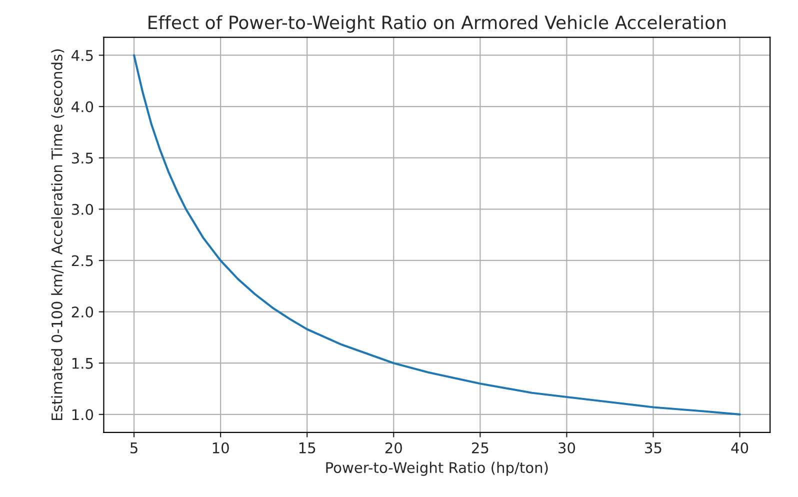 The image size is (798, 497). What do you see at coordinates (82, 260) in the screenshot?
I see `y-tick-label: 2.5` at bounding box center [82, 260].